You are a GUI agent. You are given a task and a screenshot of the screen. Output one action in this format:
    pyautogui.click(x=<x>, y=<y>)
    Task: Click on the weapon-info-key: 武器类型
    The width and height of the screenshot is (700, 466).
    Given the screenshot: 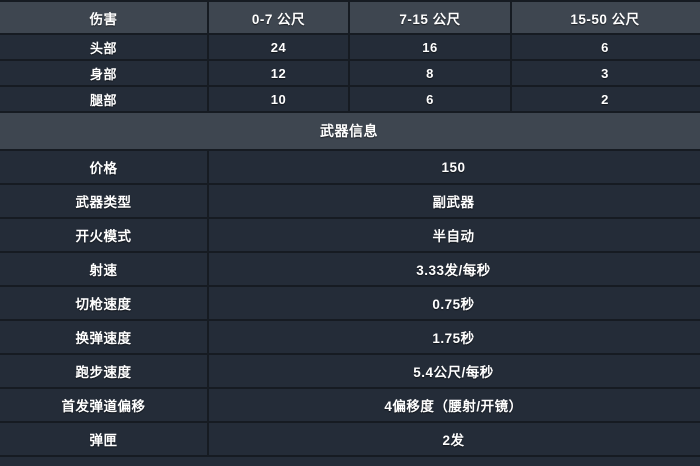 What is the action you would take?
    pyautogui.click(x=104, y=201)
    